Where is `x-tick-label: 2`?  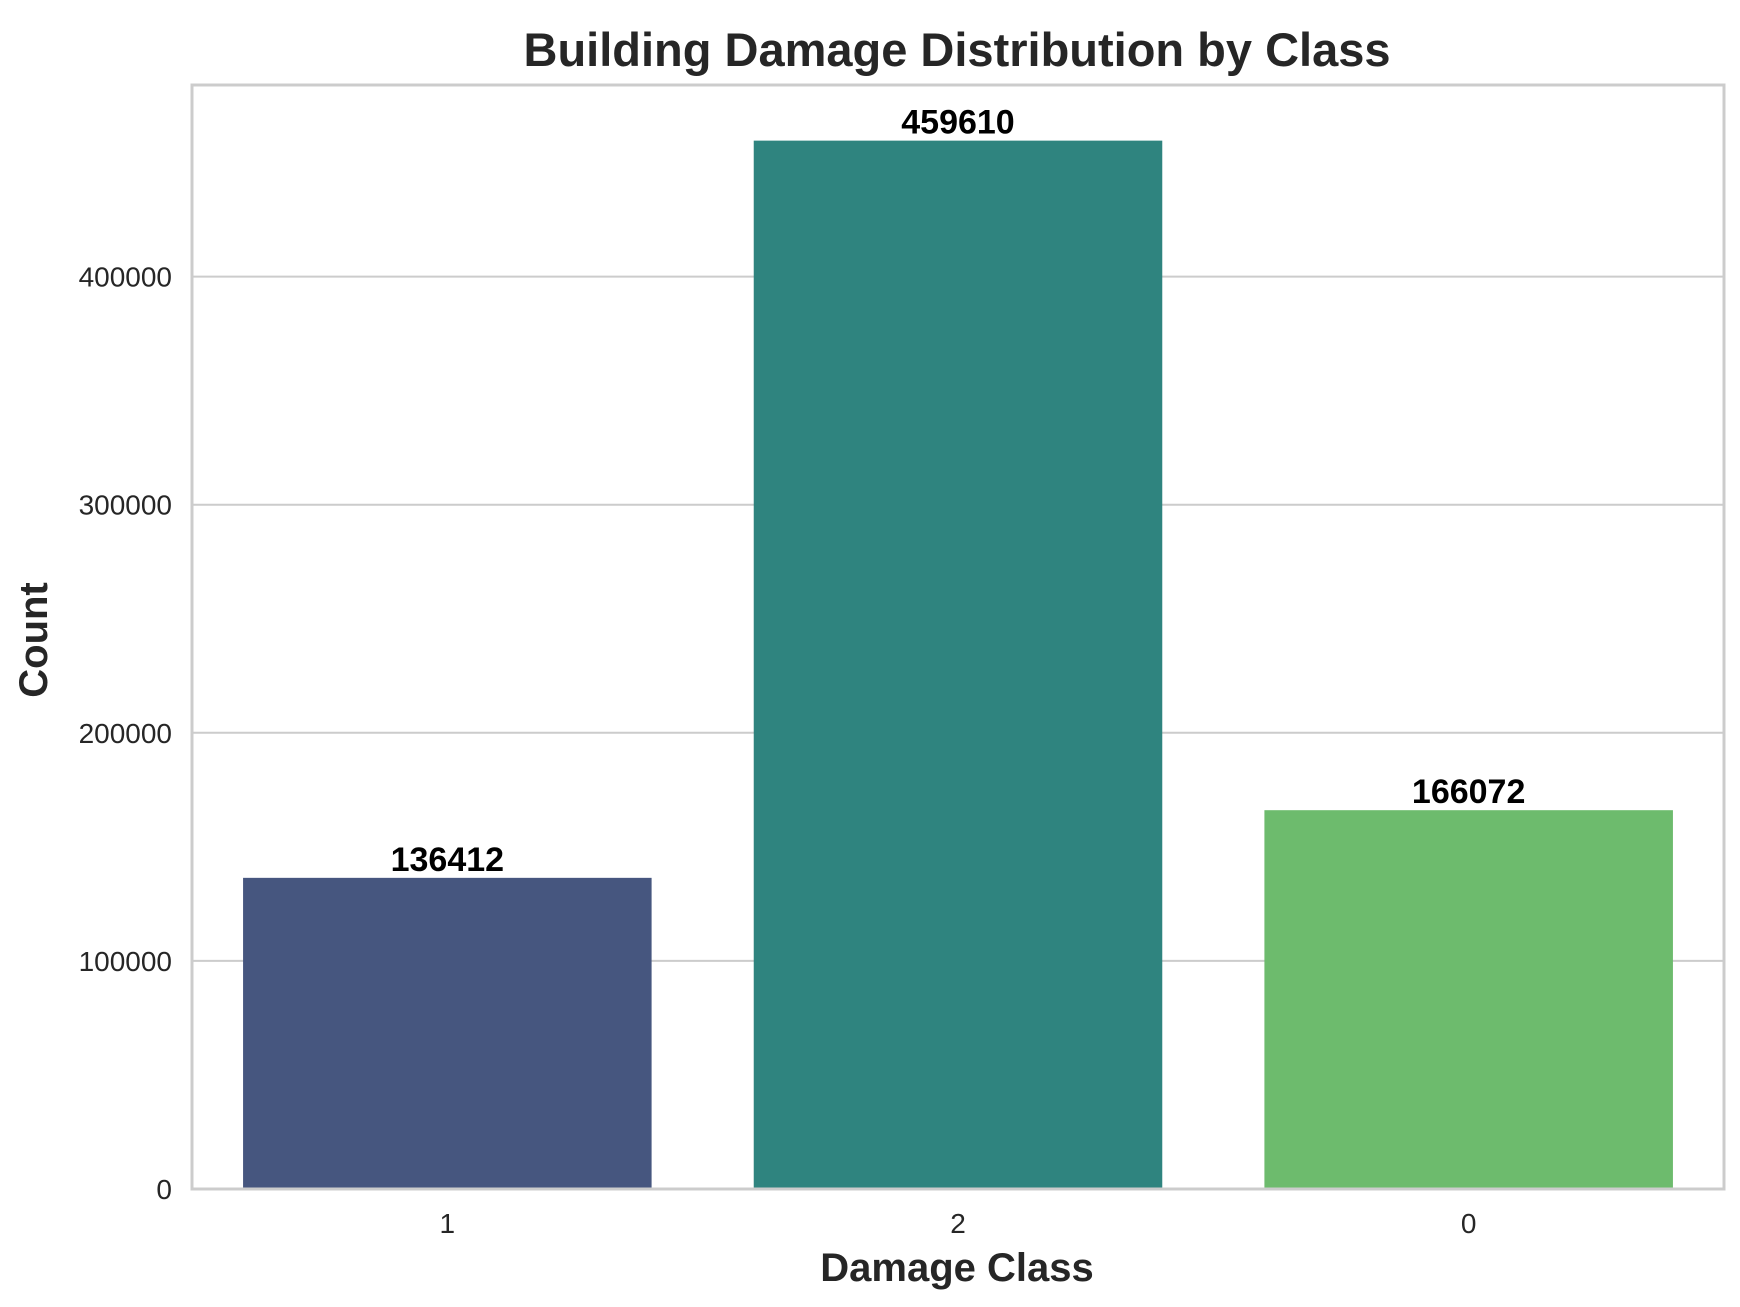
x-tick-label: 2 is located at coordinates (958, 1223).